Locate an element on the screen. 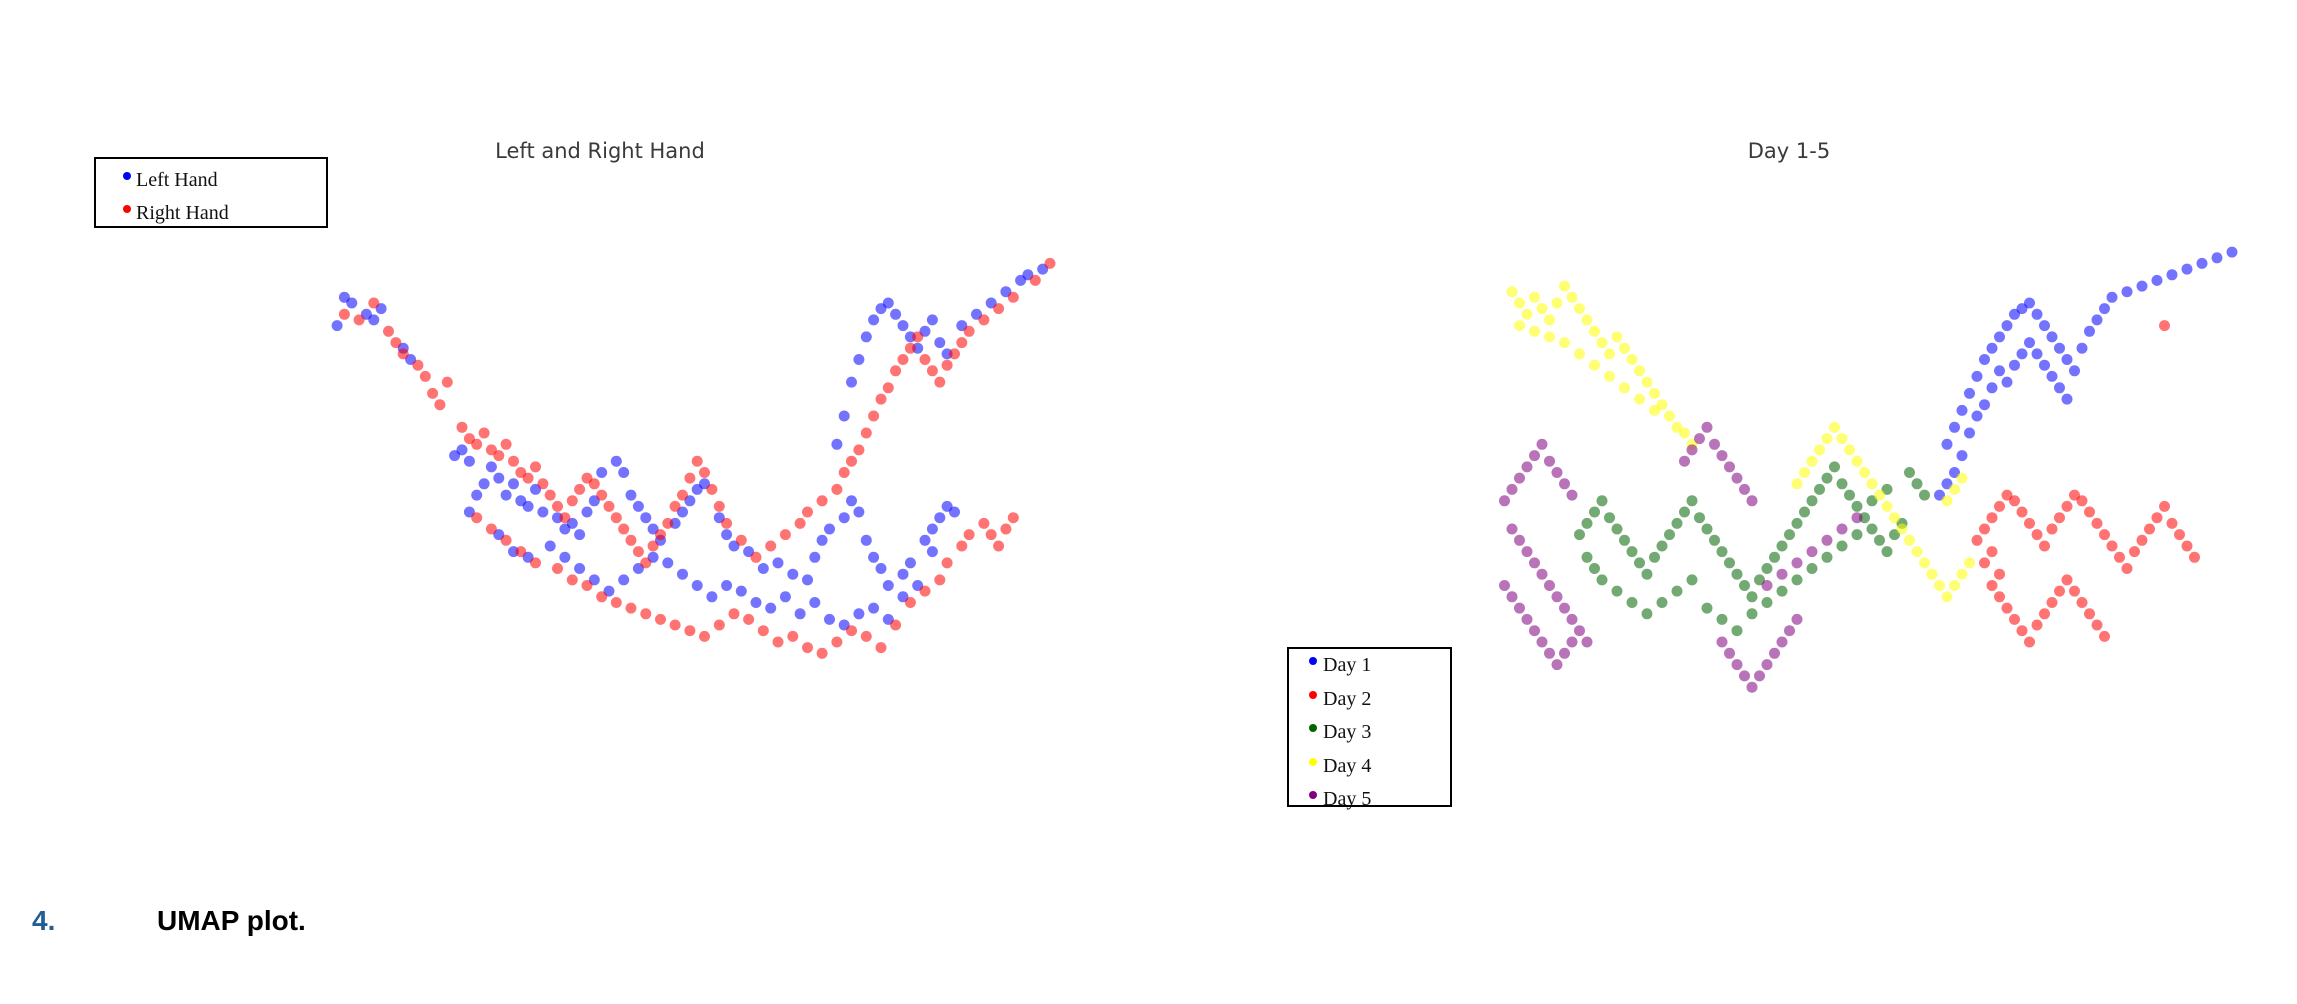 The image size is (2297, 1004). legend-marker-right-hand is located at coordinates (127, 209).